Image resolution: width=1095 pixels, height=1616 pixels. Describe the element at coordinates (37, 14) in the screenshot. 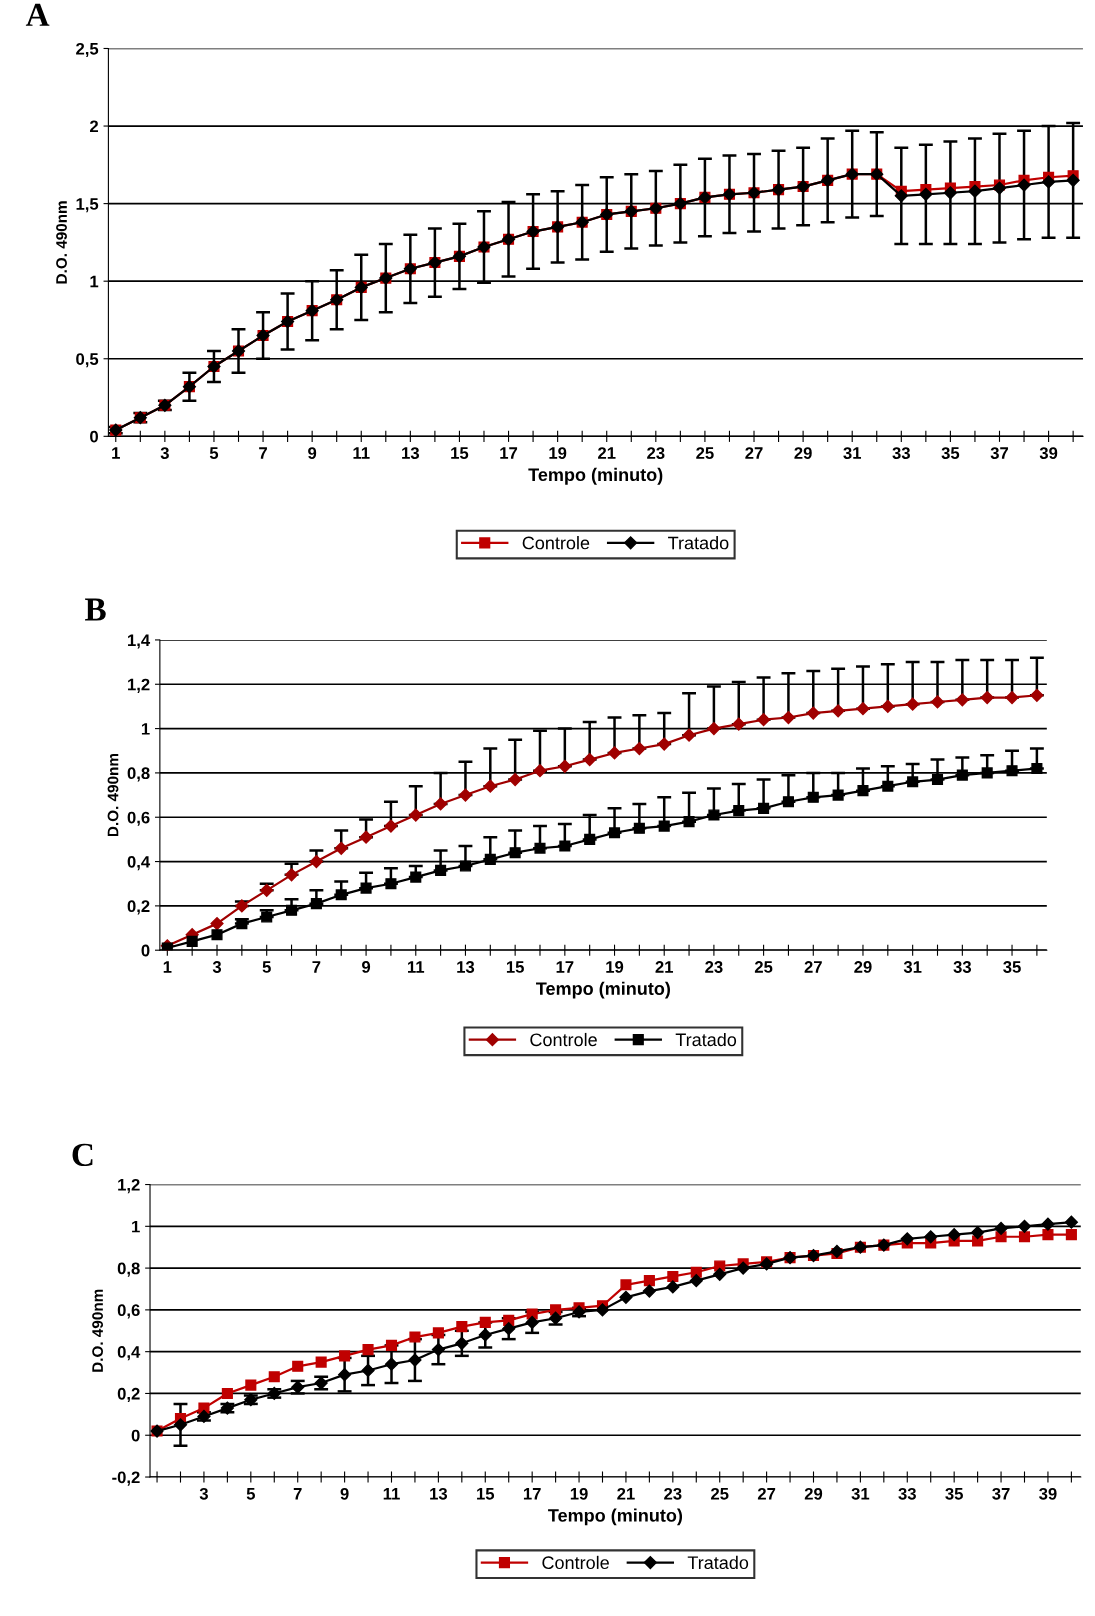

I see `chart-title: A` at that location.